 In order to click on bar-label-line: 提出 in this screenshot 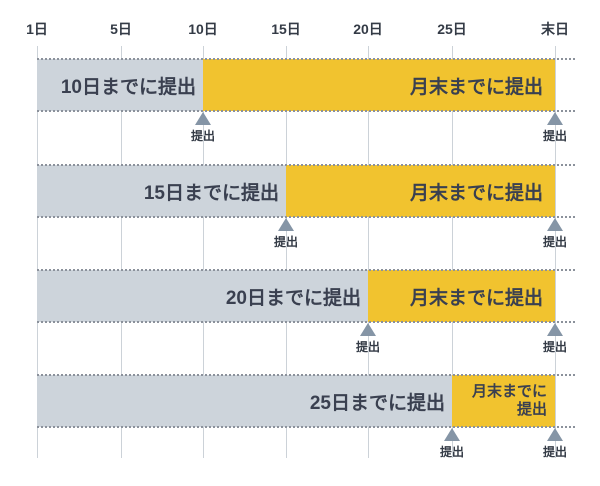, I will do `click(531, 409)`.